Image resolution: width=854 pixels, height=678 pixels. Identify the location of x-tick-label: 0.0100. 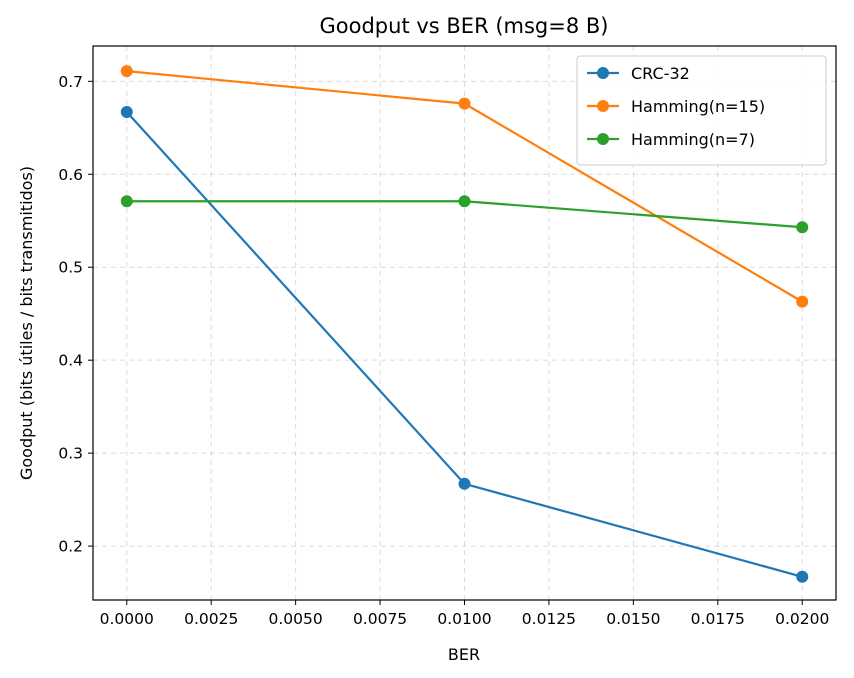
(464, 619).